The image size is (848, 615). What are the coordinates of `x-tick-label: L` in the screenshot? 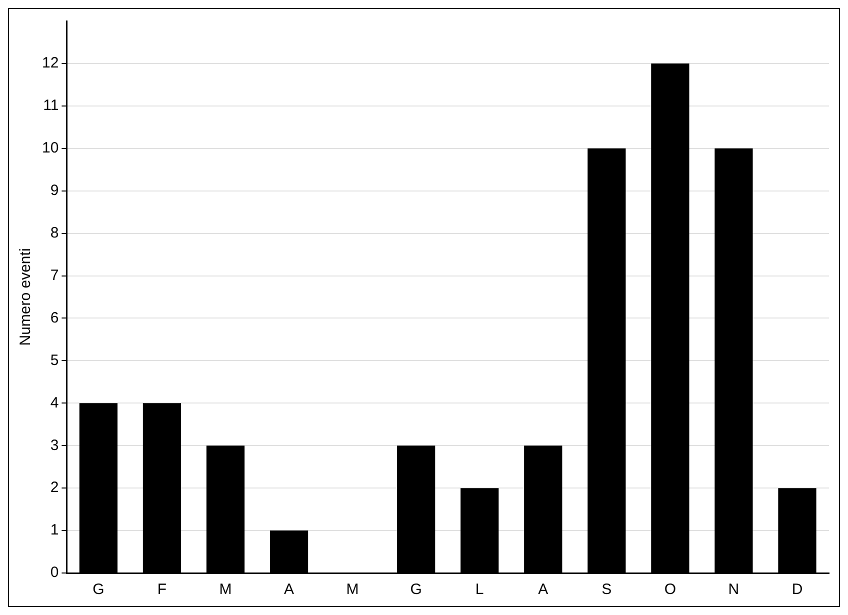 It's located at (479, 589).